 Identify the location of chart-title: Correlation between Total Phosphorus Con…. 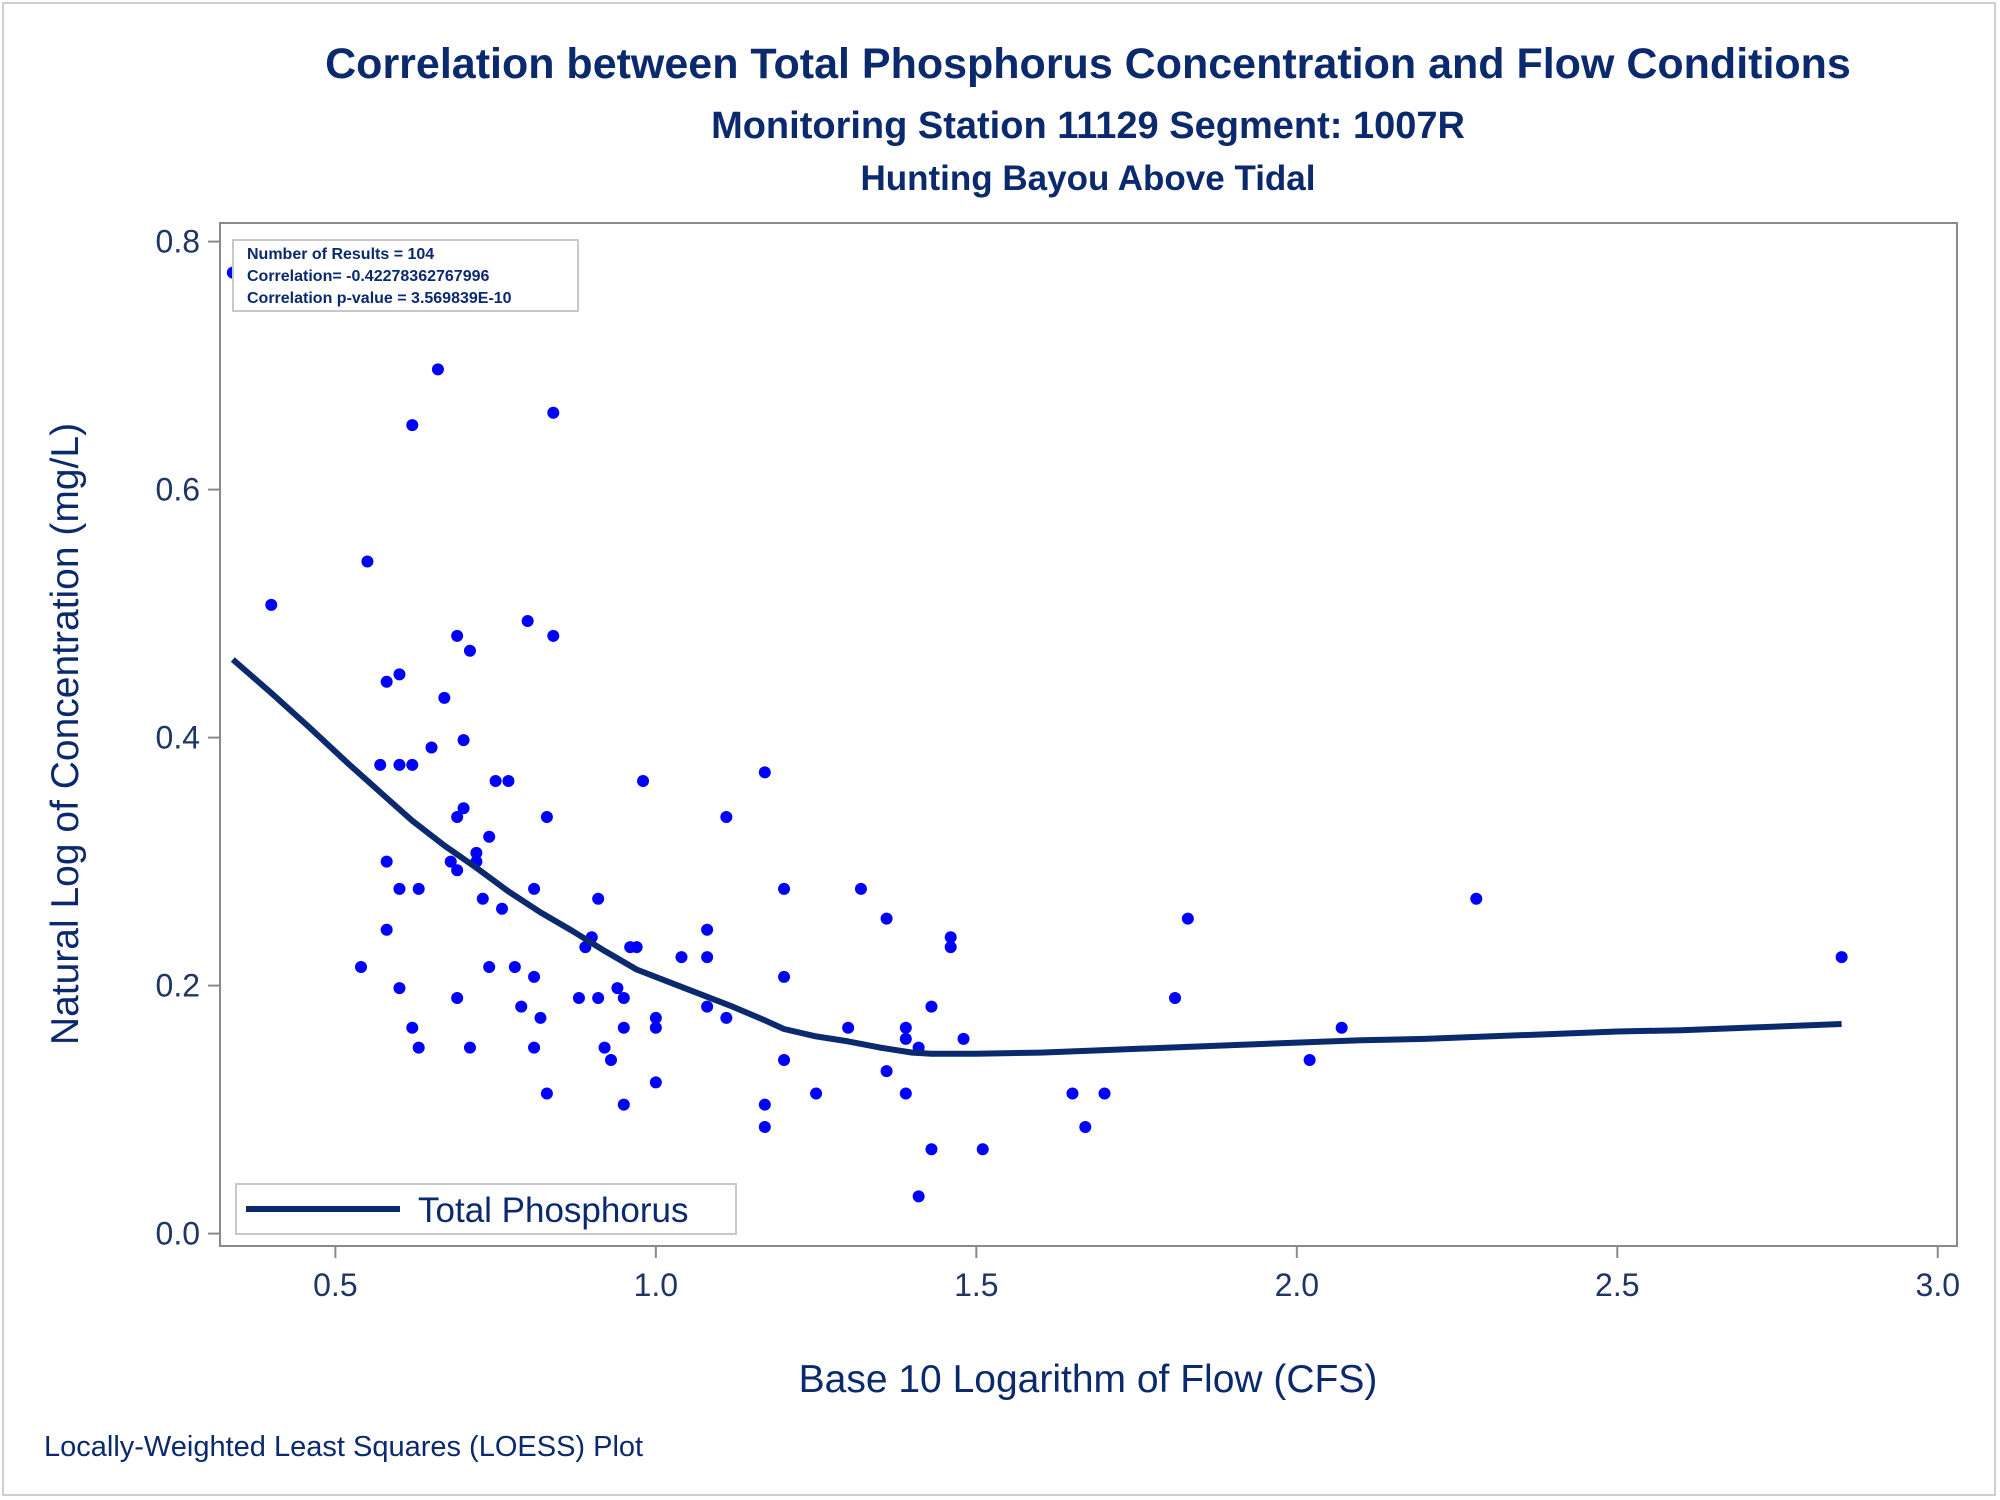
(1088, 64).